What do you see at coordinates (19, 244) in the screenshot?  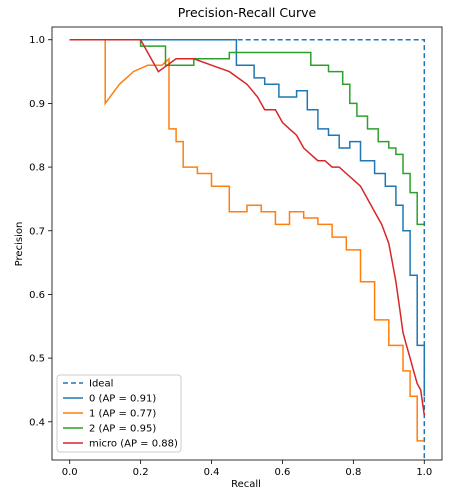 I see `y-axis-label: Precision` at bounding box center [19, 244].